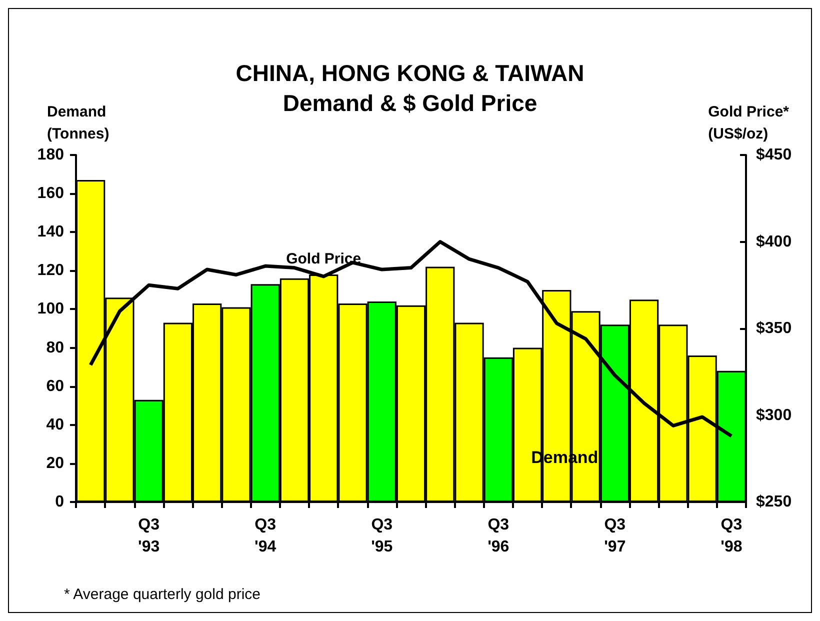  What do you see at coordinates (59, 502) in the screenshot?
I see `y-tick-label: 0` at bounding box center [59, 502].